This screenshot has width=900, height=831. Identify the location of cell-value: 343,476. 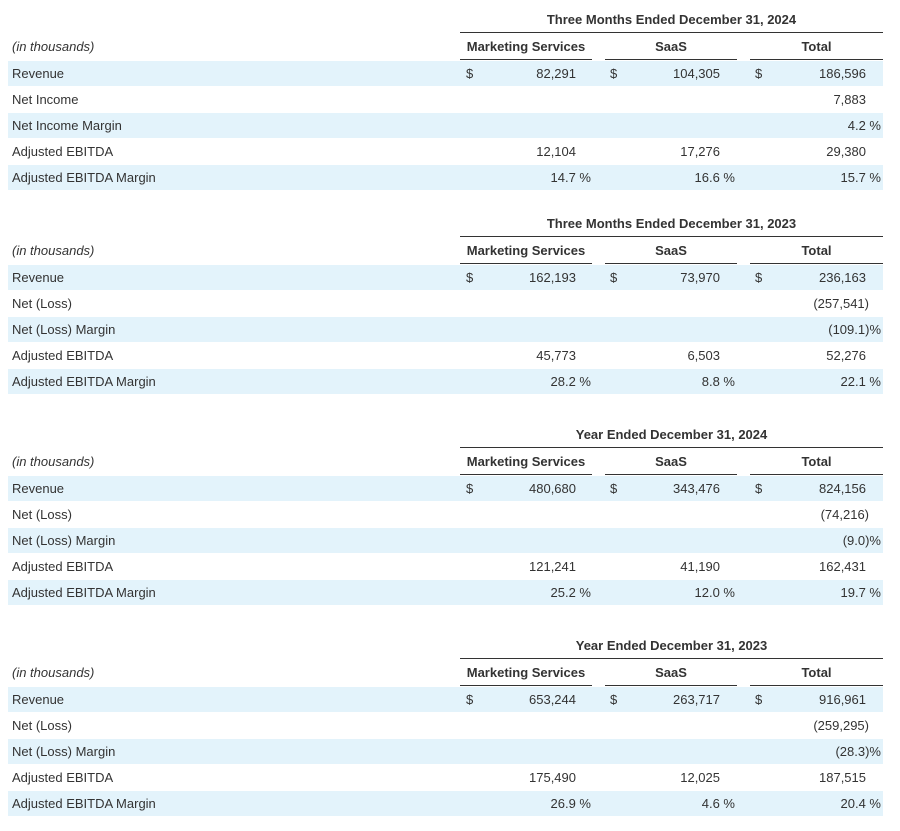
(696, 488).